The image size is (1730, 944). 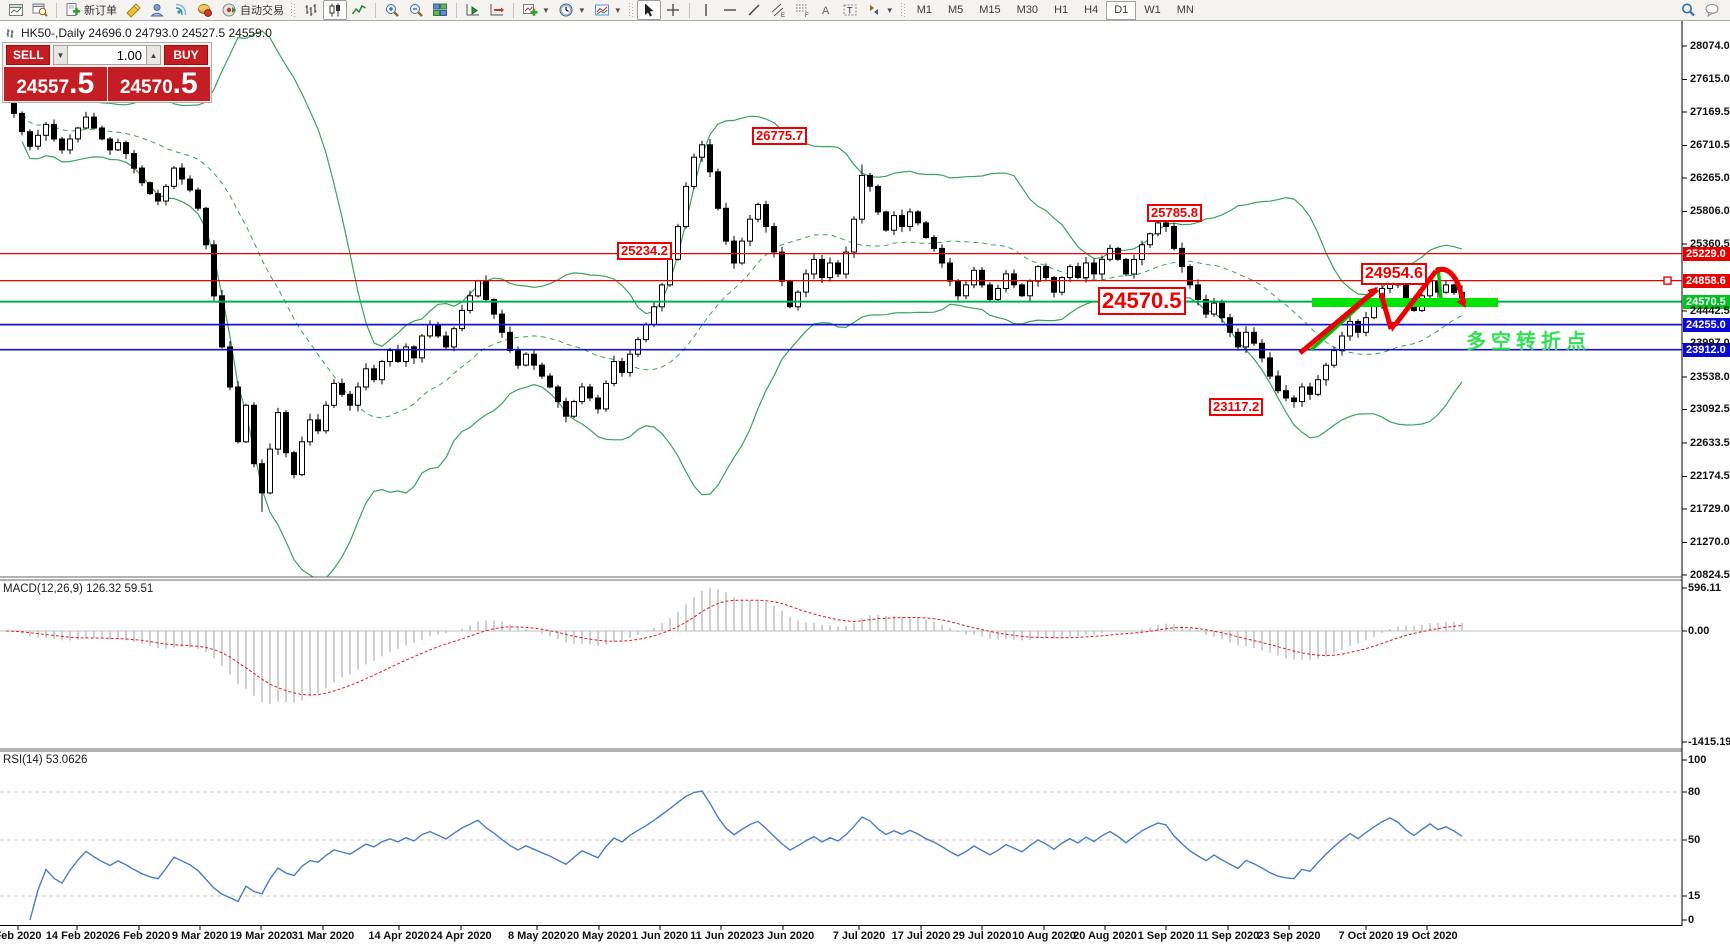 I want to click on chart-shift-button, so click(x=497, y=10).